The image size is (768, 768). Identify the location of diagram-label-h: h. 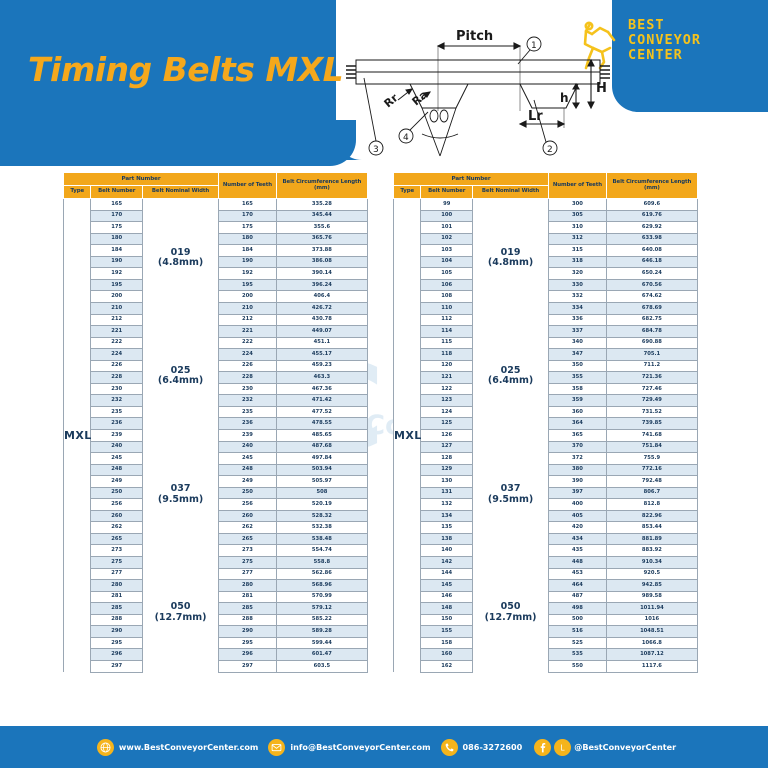
(564, 98).